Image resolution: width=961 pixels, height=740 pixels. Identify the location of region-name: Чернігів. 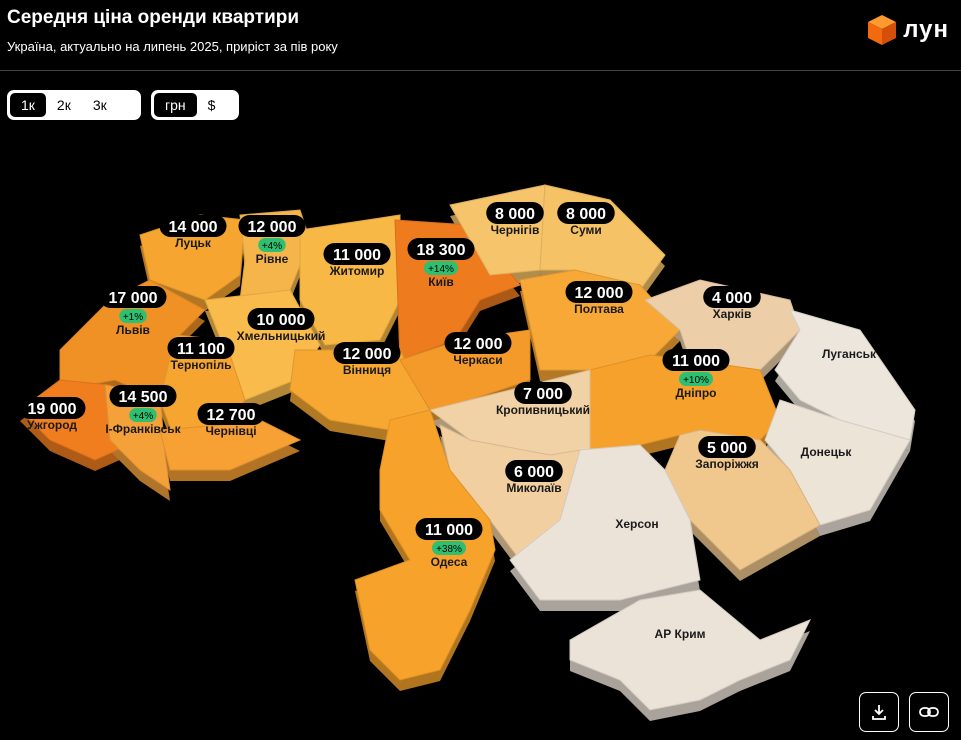
(515, 230).